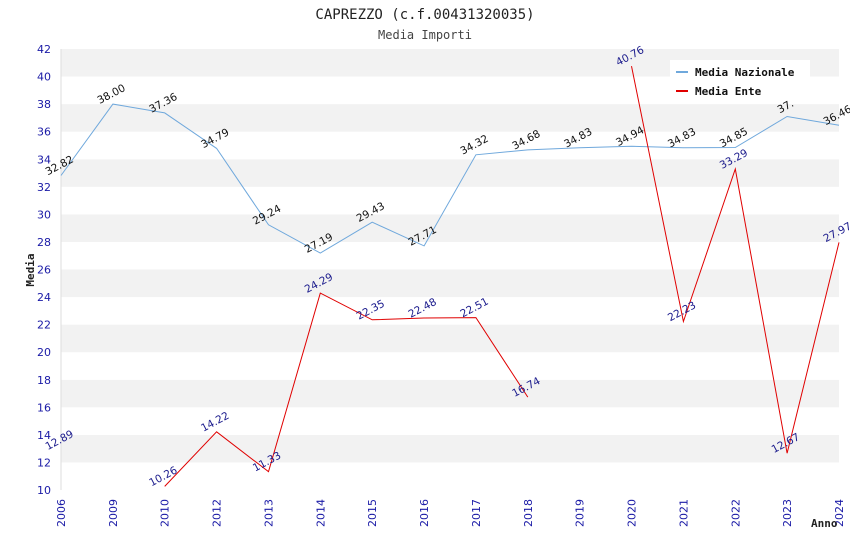 The image size is (850, 550). Describe the element at coordinates (165, 513) in the screenshot. I see `x-tick-label: 2010` at that location.